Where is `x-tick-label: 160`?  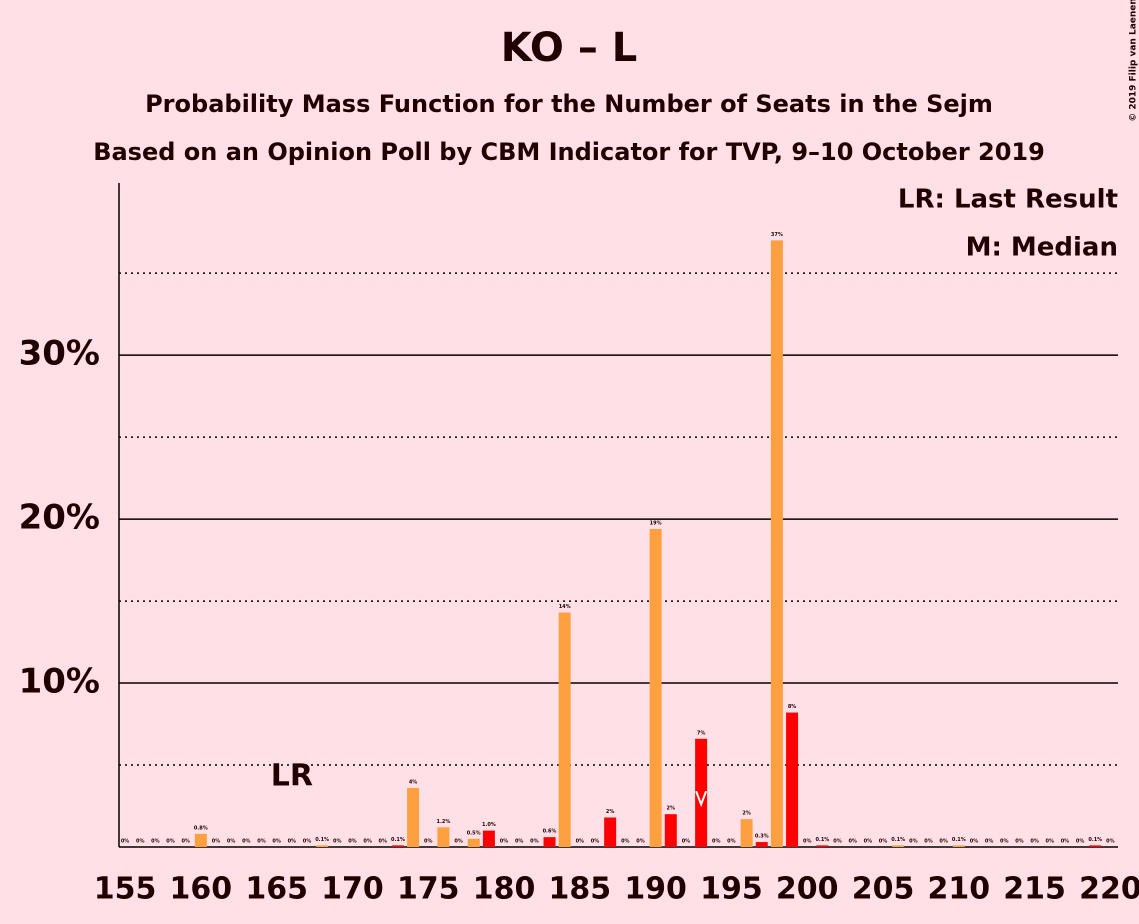
x-tick-label: 160 is located at coordinates (201, 889).